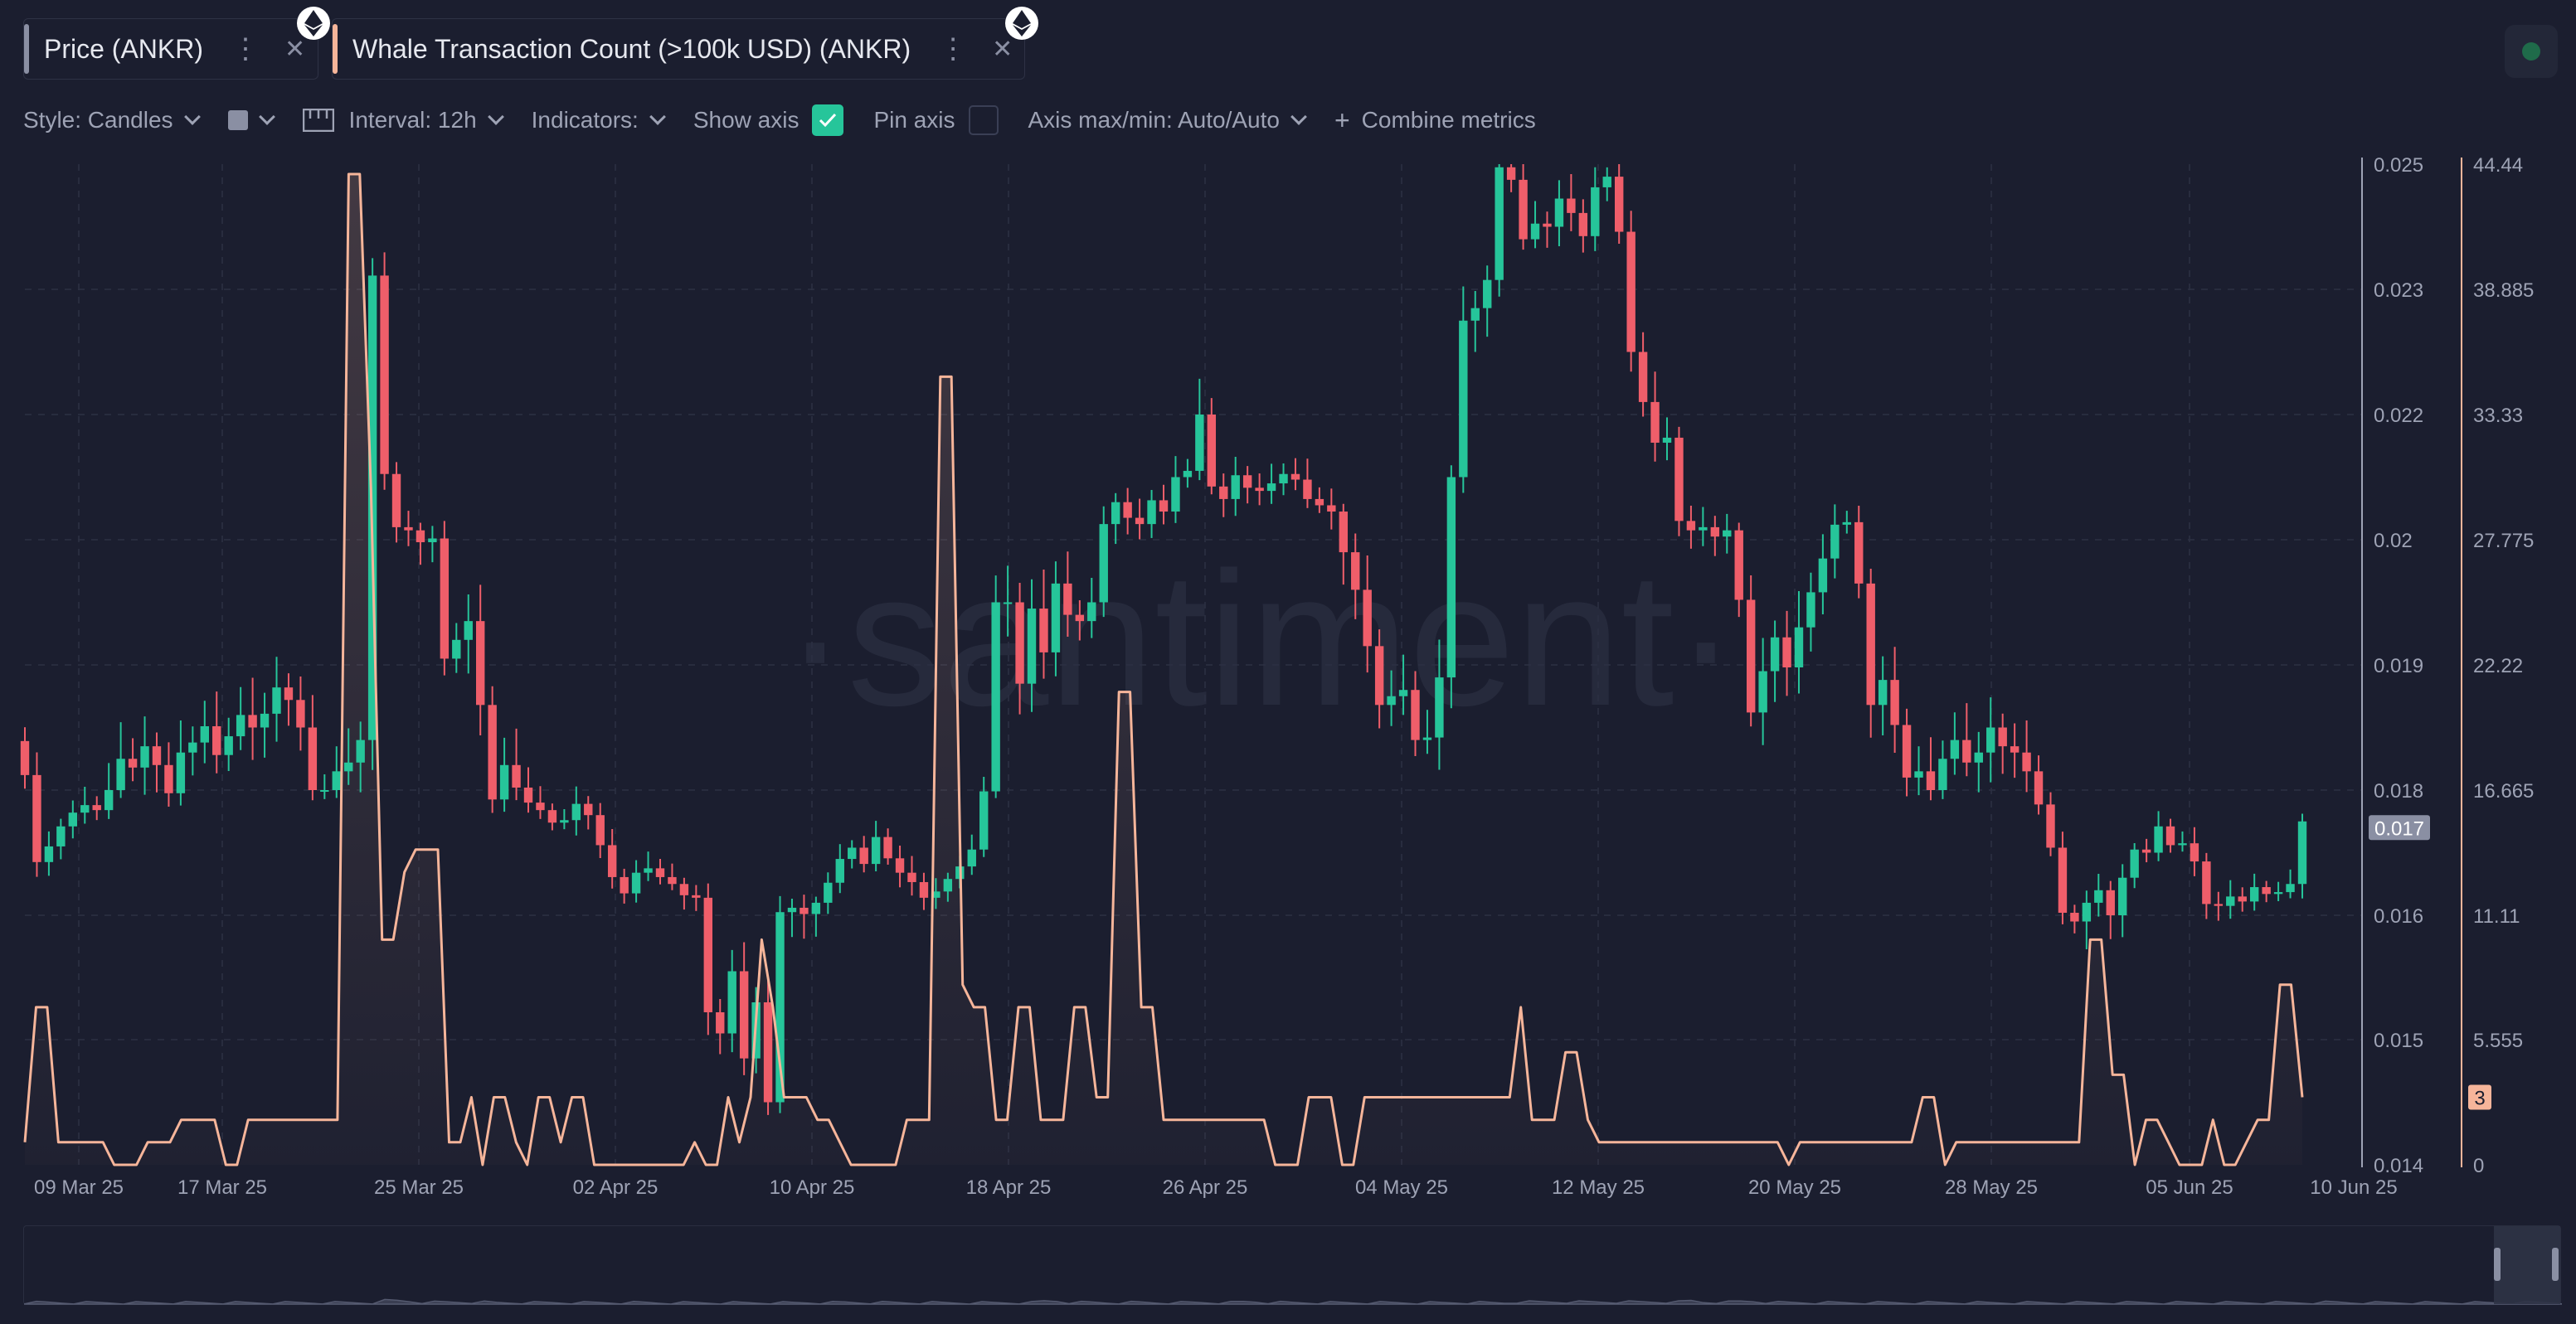 This screenshot has height=1324, width=2576. Describe the element at coordinates (318, 121) in the screenshot. I see `ruler-icon` at that location.